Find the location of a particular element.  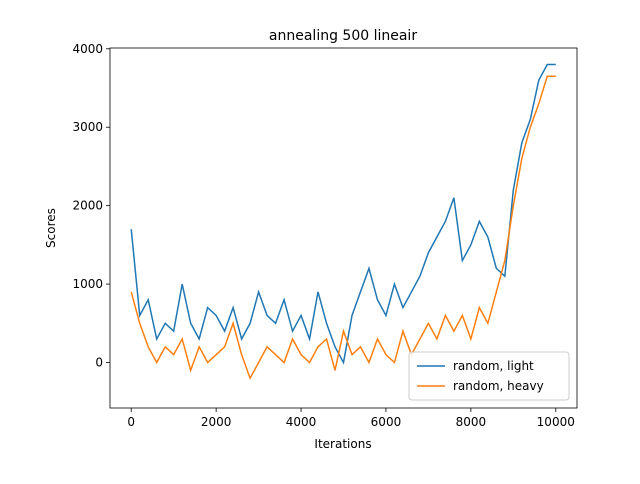

x-tick-label: 10000 is located at coordinates (556, 422).